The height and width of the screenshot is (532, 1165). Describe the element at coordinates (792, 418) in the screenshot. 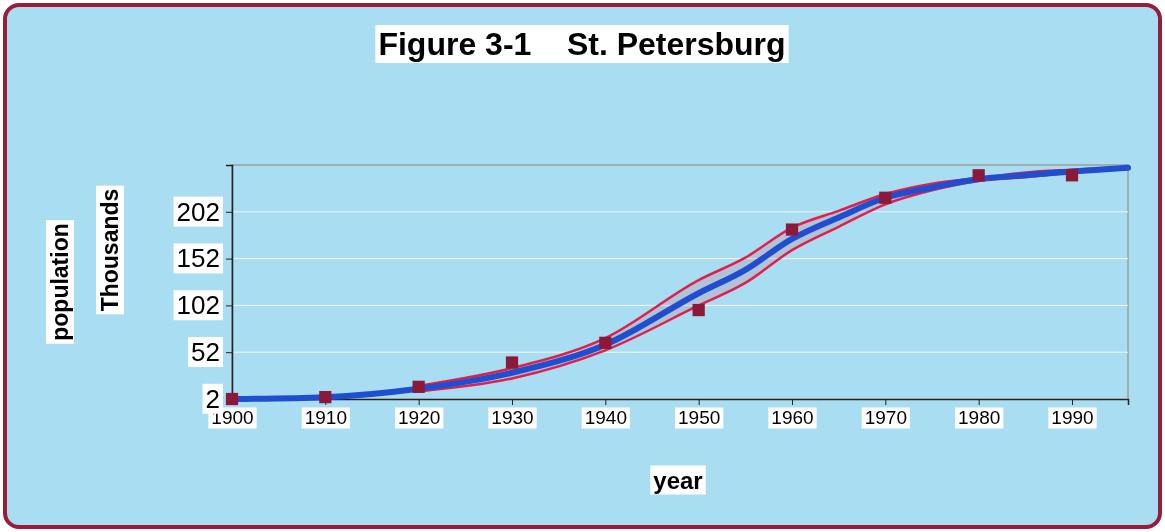

I see `x-tick-label: 1960` at that location.